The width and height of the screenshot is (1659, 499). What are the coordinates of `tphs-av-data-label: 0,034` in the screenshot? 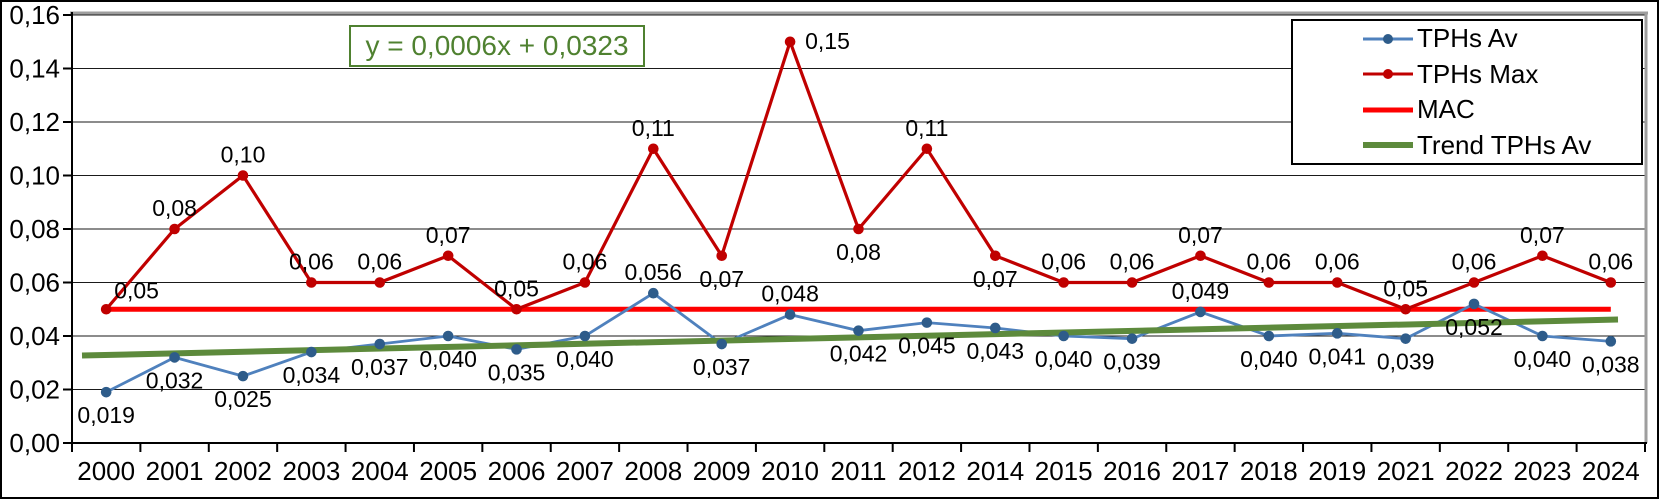 It's located at (312, 375).